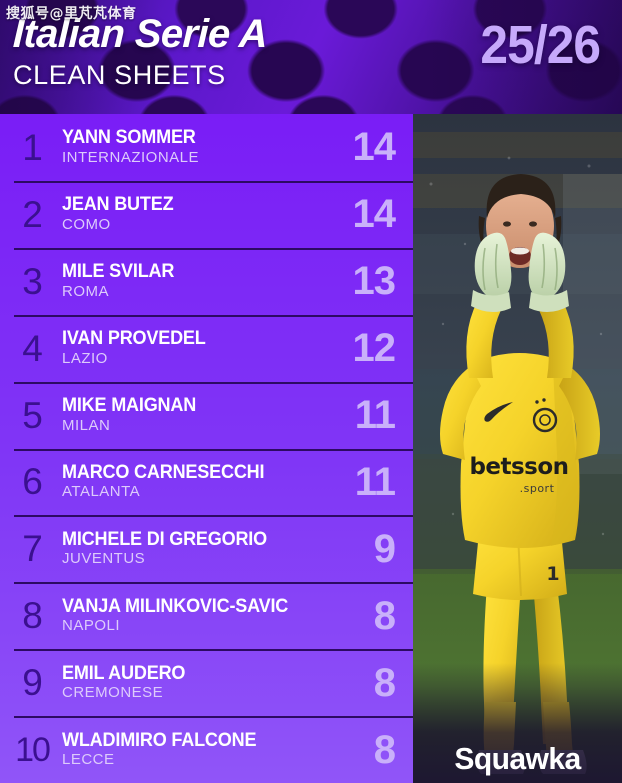  I want to click on season-badge: 25/26, so click(540, 45).